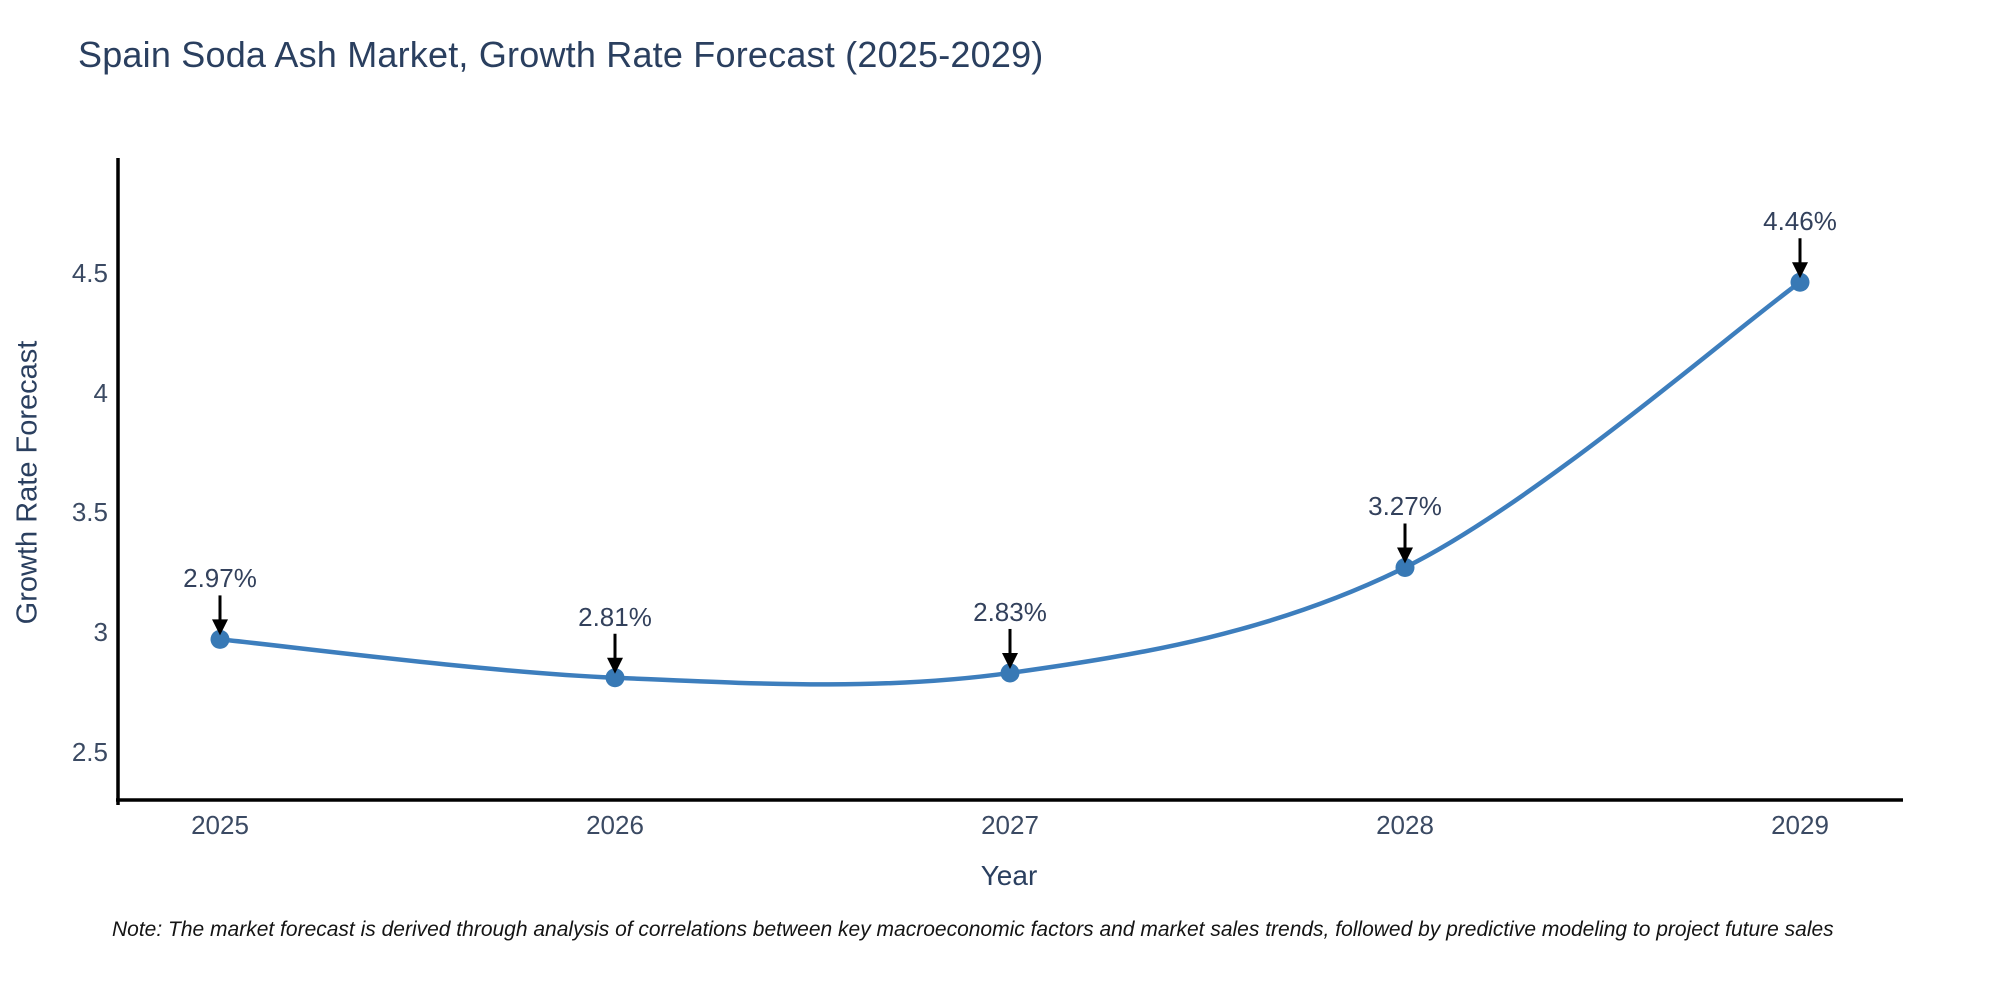 This screenshot has height=1000, width=2000. I want to click on x-tick-label: 2028, so click(1405, 825).